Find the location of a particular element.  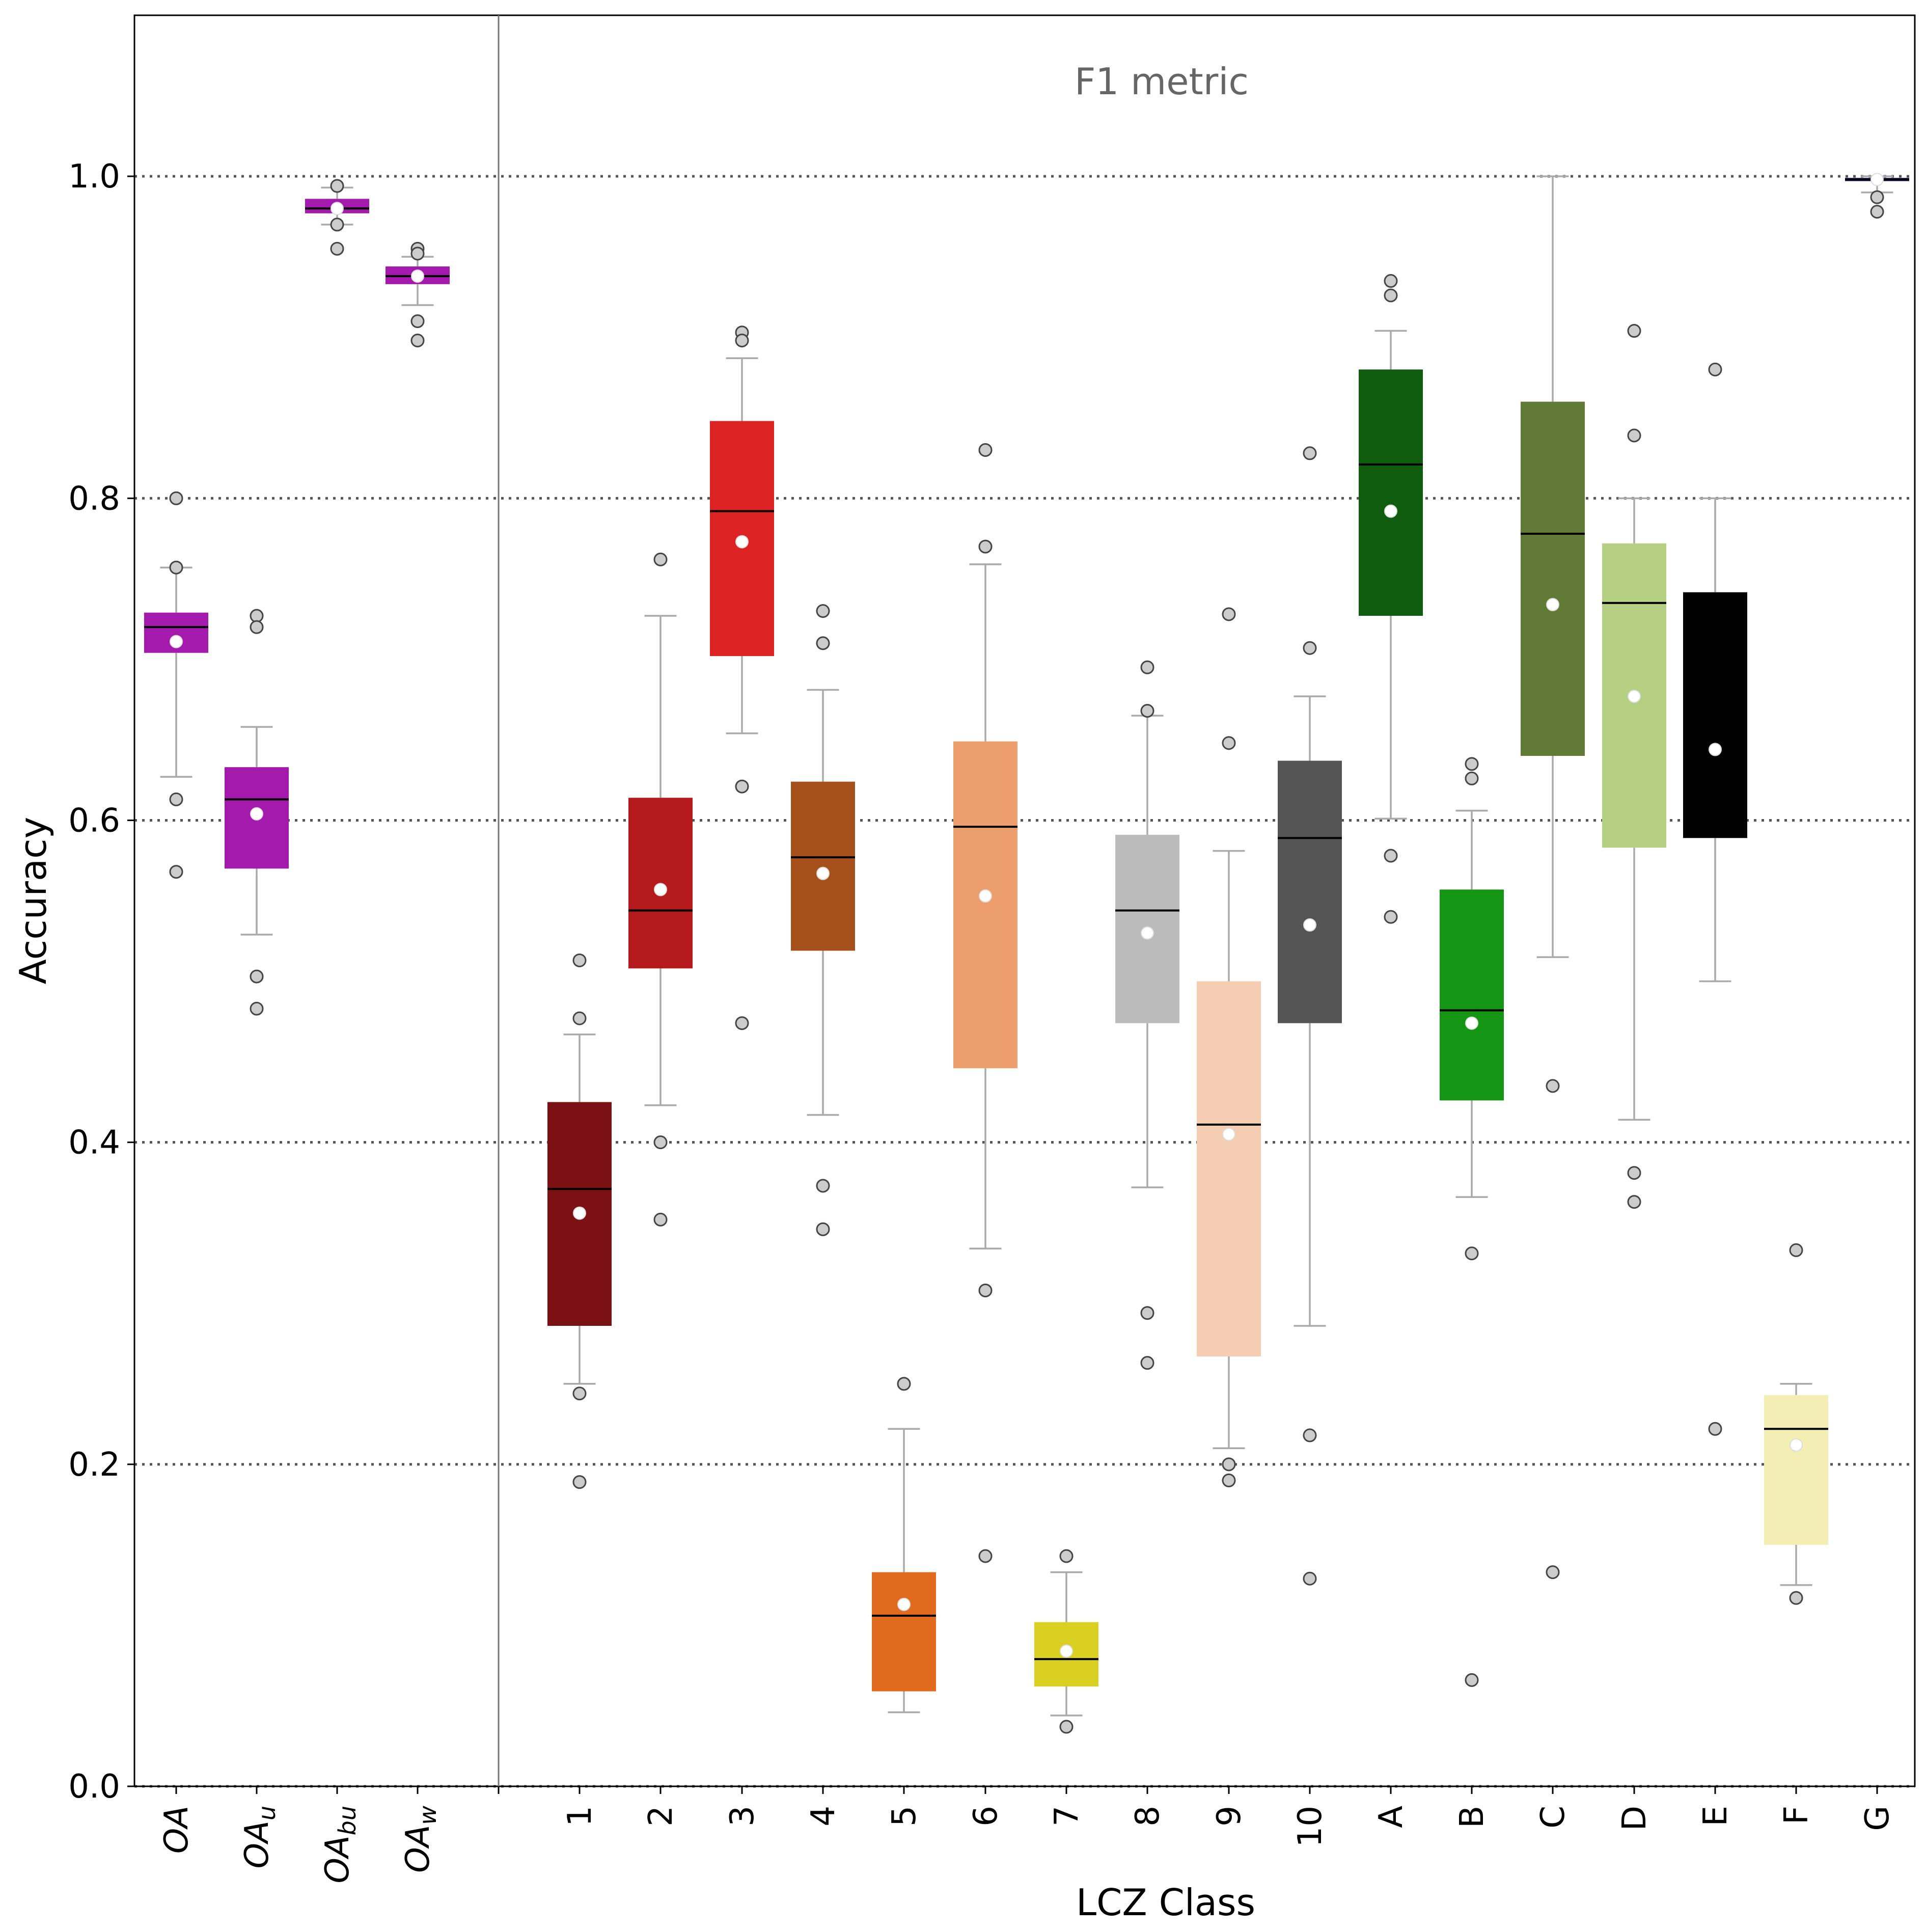

x-tick-label: OA is located at coordinates (177, 1830).